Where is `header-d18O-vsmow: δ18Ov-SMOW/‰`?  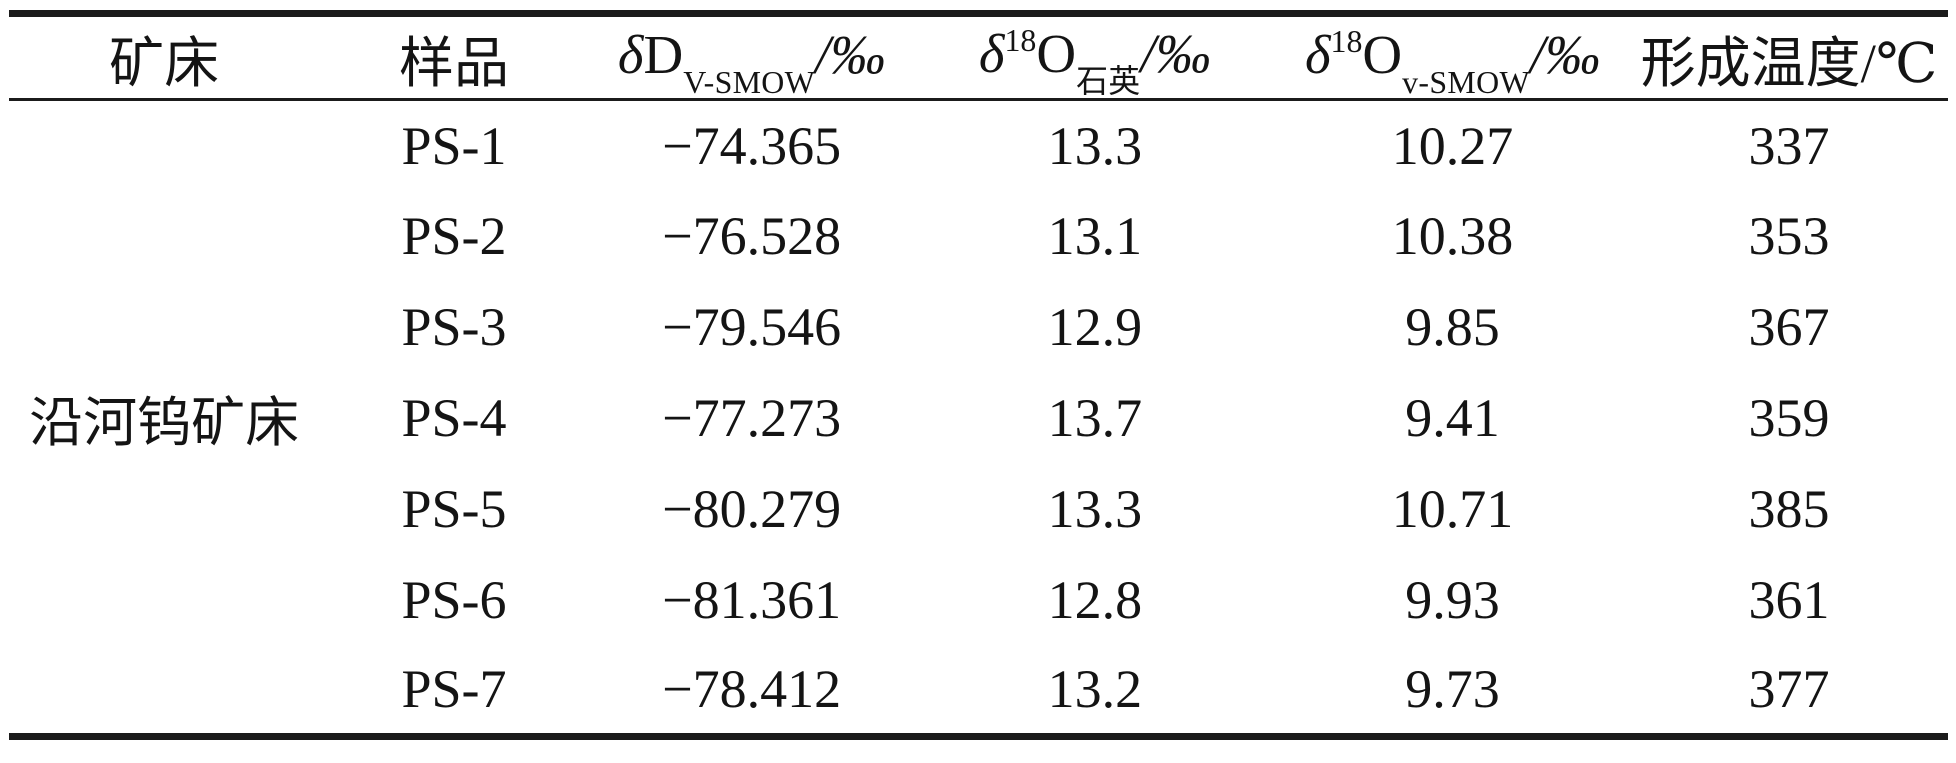
header-d18O-vsmow: δ18Ov-SMOW/‰ is located at coordinates (1452, 57).